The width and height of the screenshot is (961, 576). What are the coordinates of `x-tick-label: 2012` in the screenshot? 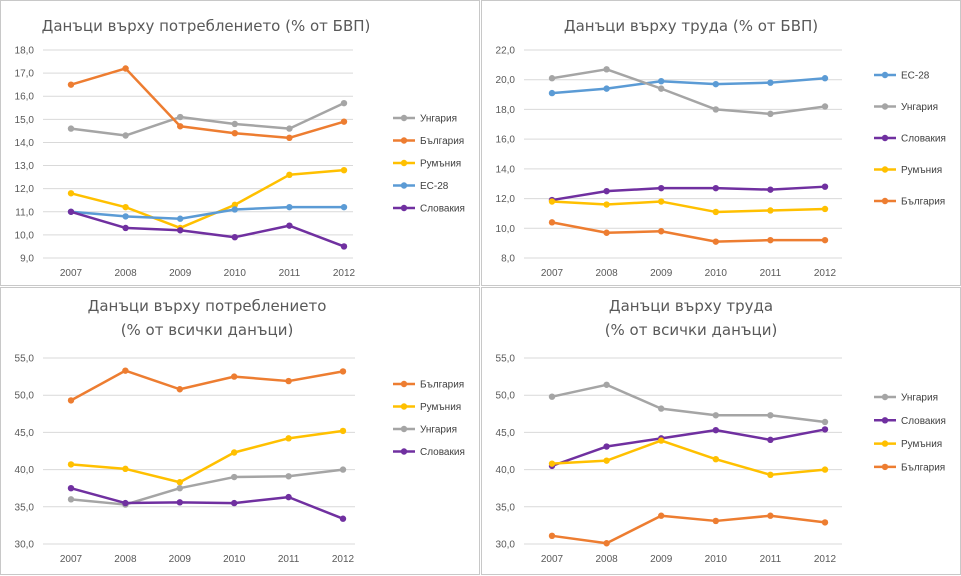 It's located at (825, 559).